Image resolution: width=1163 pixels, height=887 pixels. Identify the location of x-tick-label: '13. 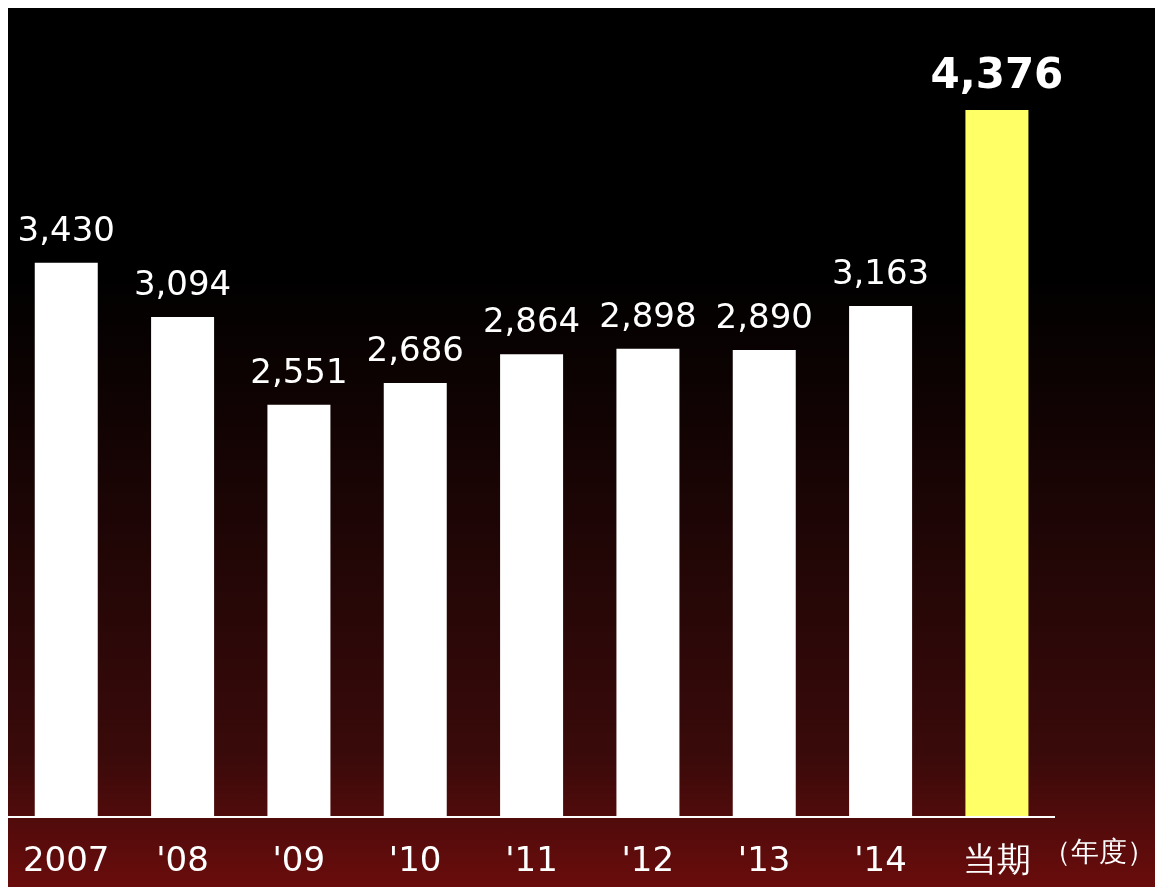
(764, 859).